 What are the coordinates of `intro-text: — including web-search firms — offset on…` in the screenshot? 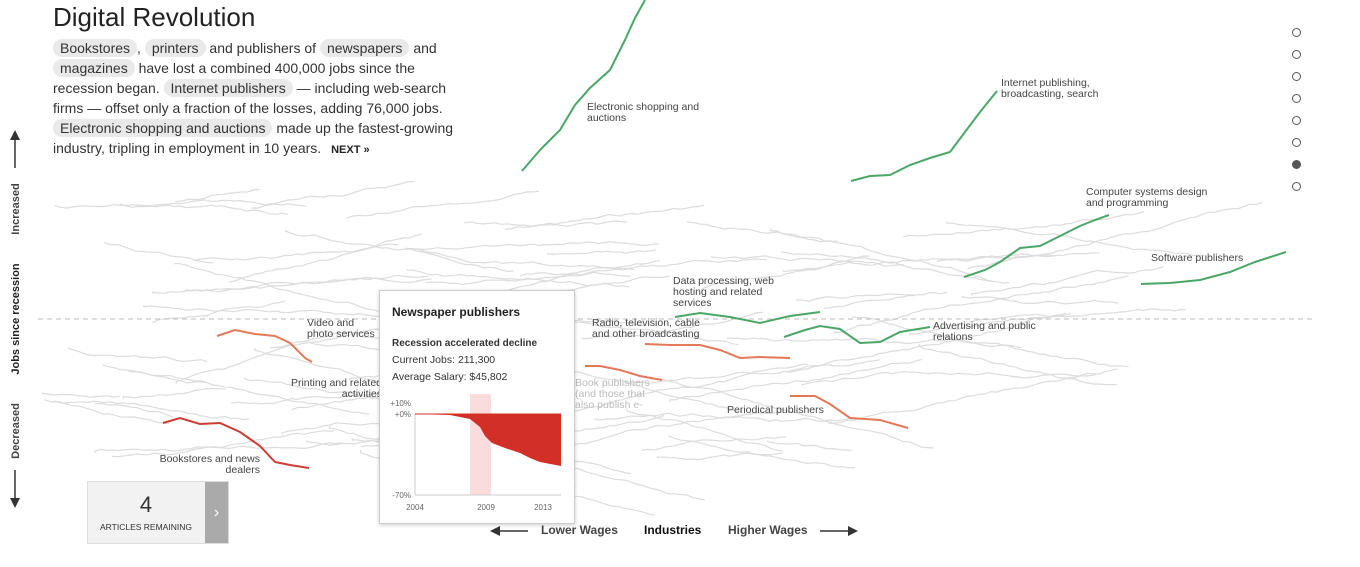 It's located at (250, 98).